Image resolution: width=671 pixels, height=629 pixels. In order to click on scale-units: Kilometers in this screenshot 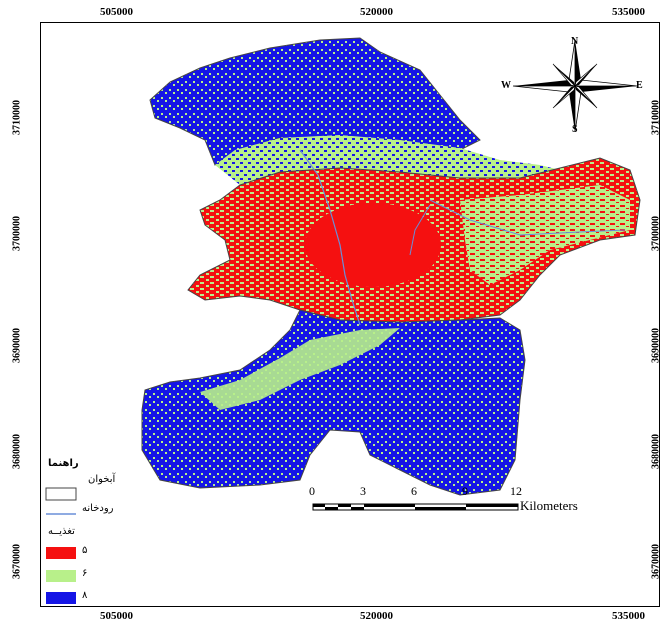, I will do `click(549, 505)`.